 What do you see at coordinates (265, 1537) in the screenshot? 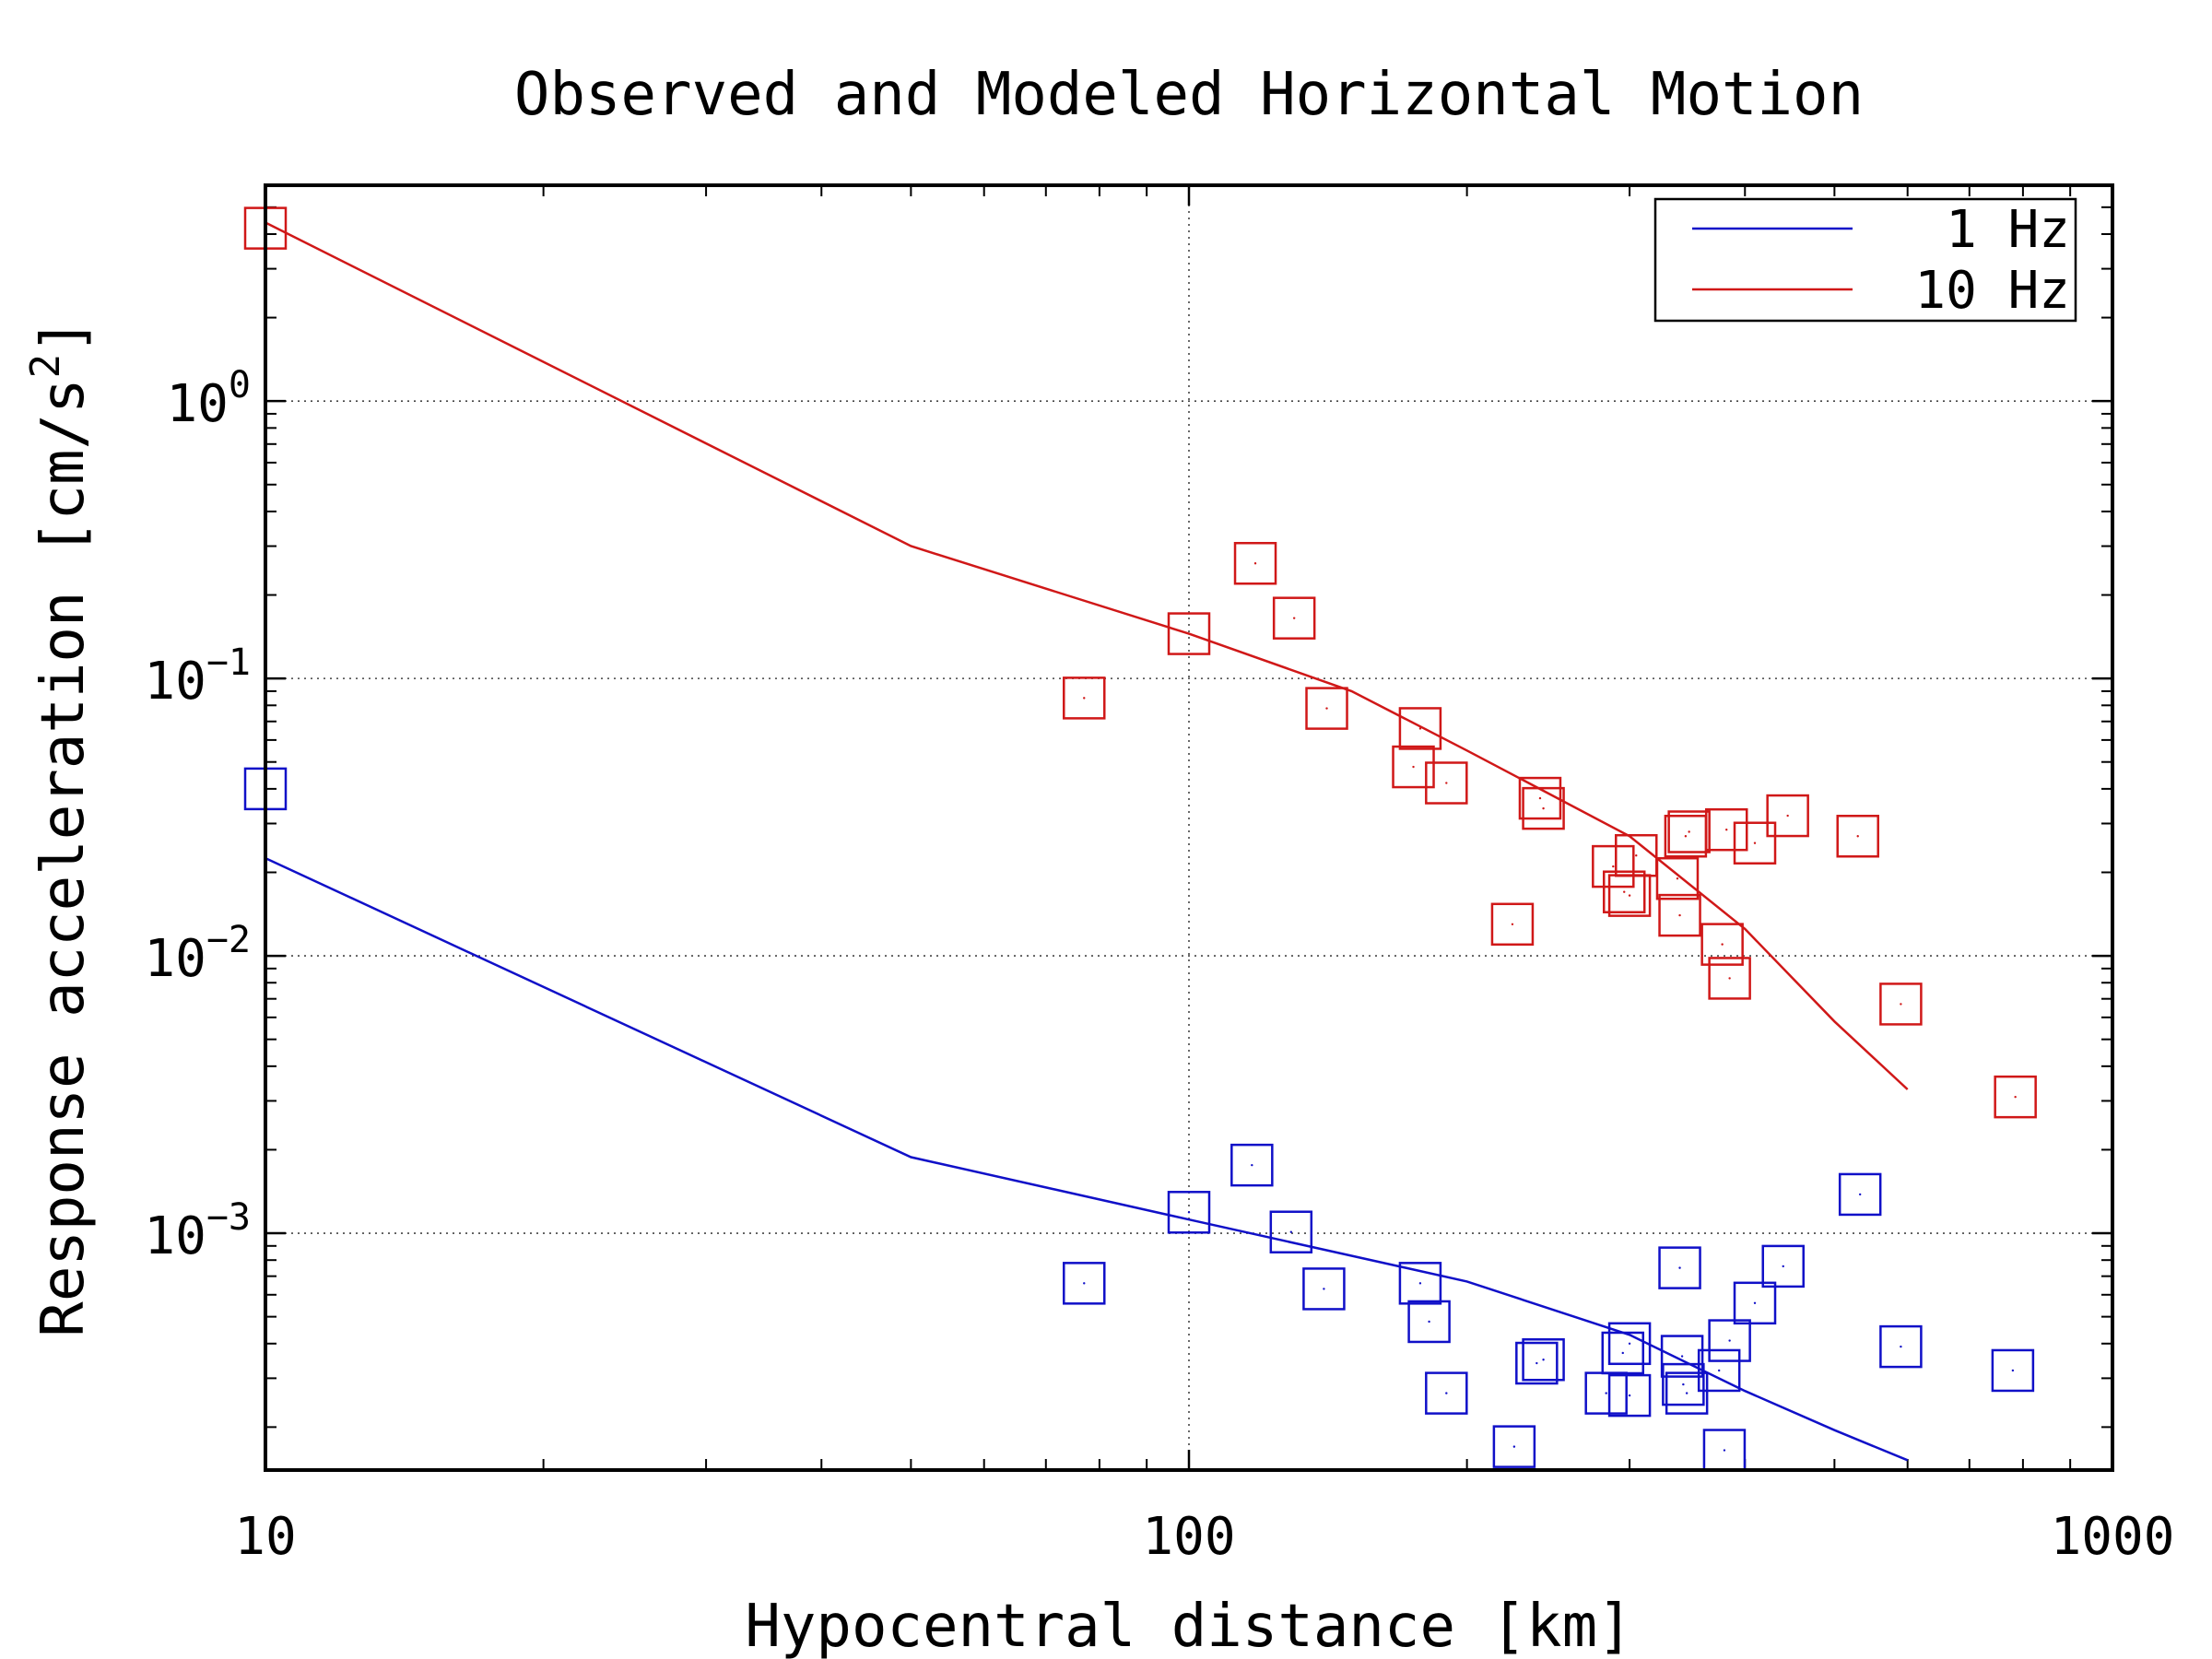
I see `x-tick-label: 10` at bounding box center [265, 1537].